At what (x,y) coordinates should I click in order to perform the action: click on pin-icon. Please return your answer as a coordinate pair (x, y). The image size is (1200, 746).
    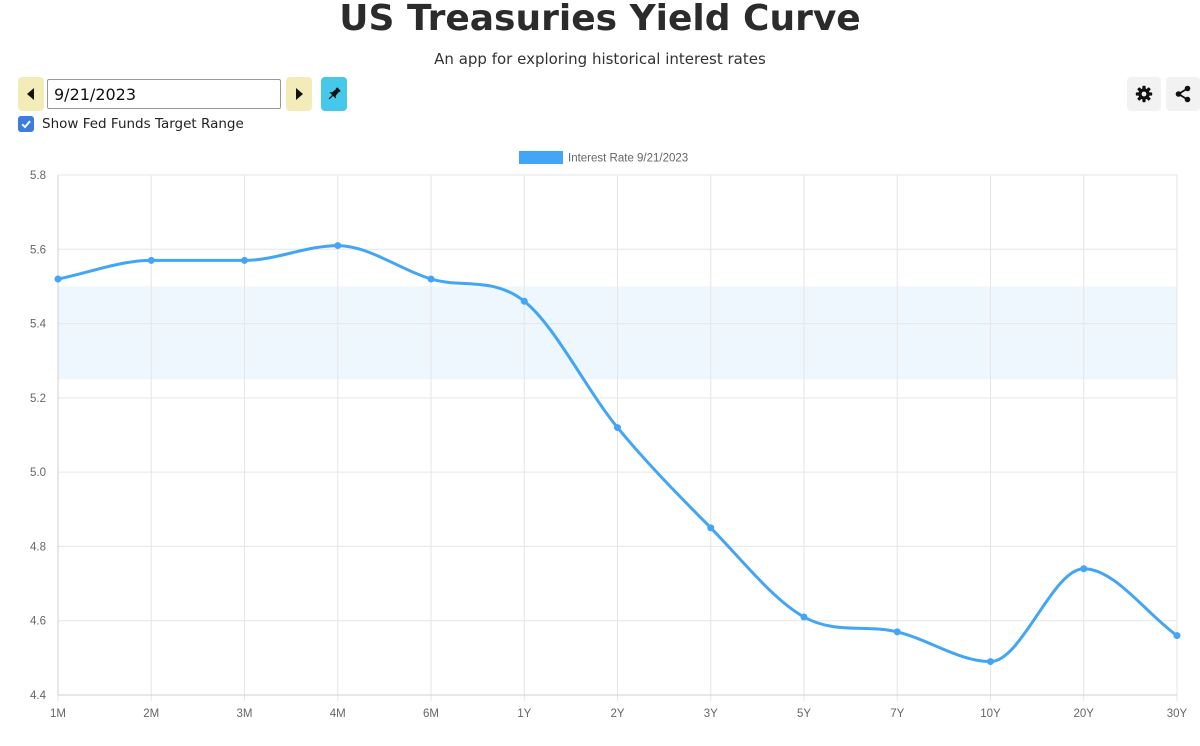
    Looking at the image, I should click on (334, 93).